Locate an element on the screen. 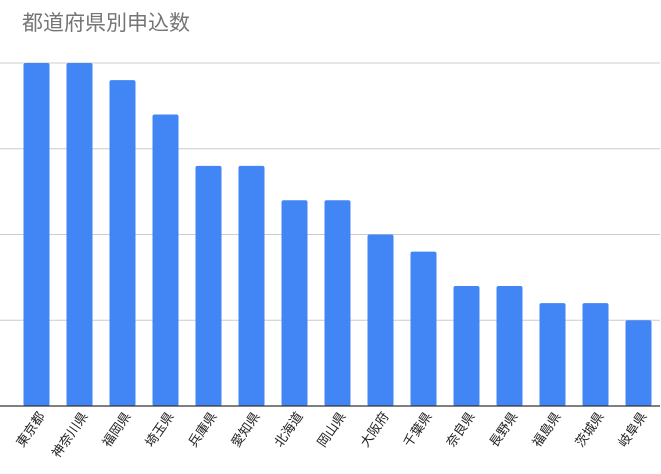 This screenshot has height=474, width=661. x-tick-label: 福岡県 is located at coordinates (117, 430).